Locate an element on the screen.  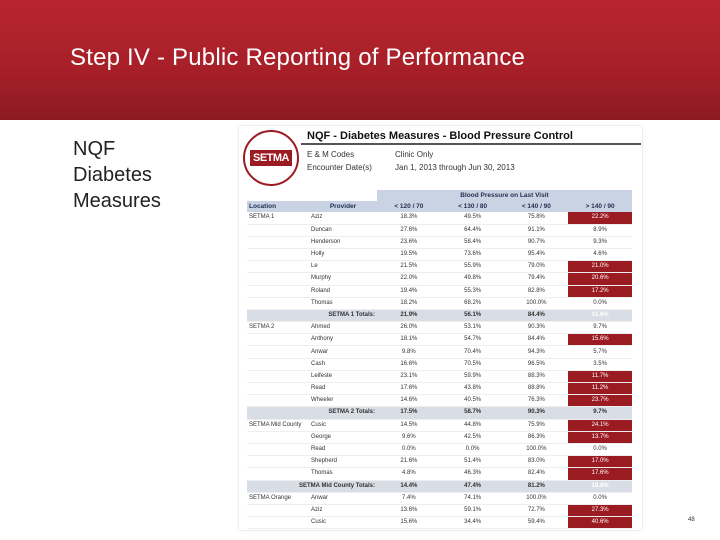
location-cell: SETMA 2 is located at coordinates (278, 328).